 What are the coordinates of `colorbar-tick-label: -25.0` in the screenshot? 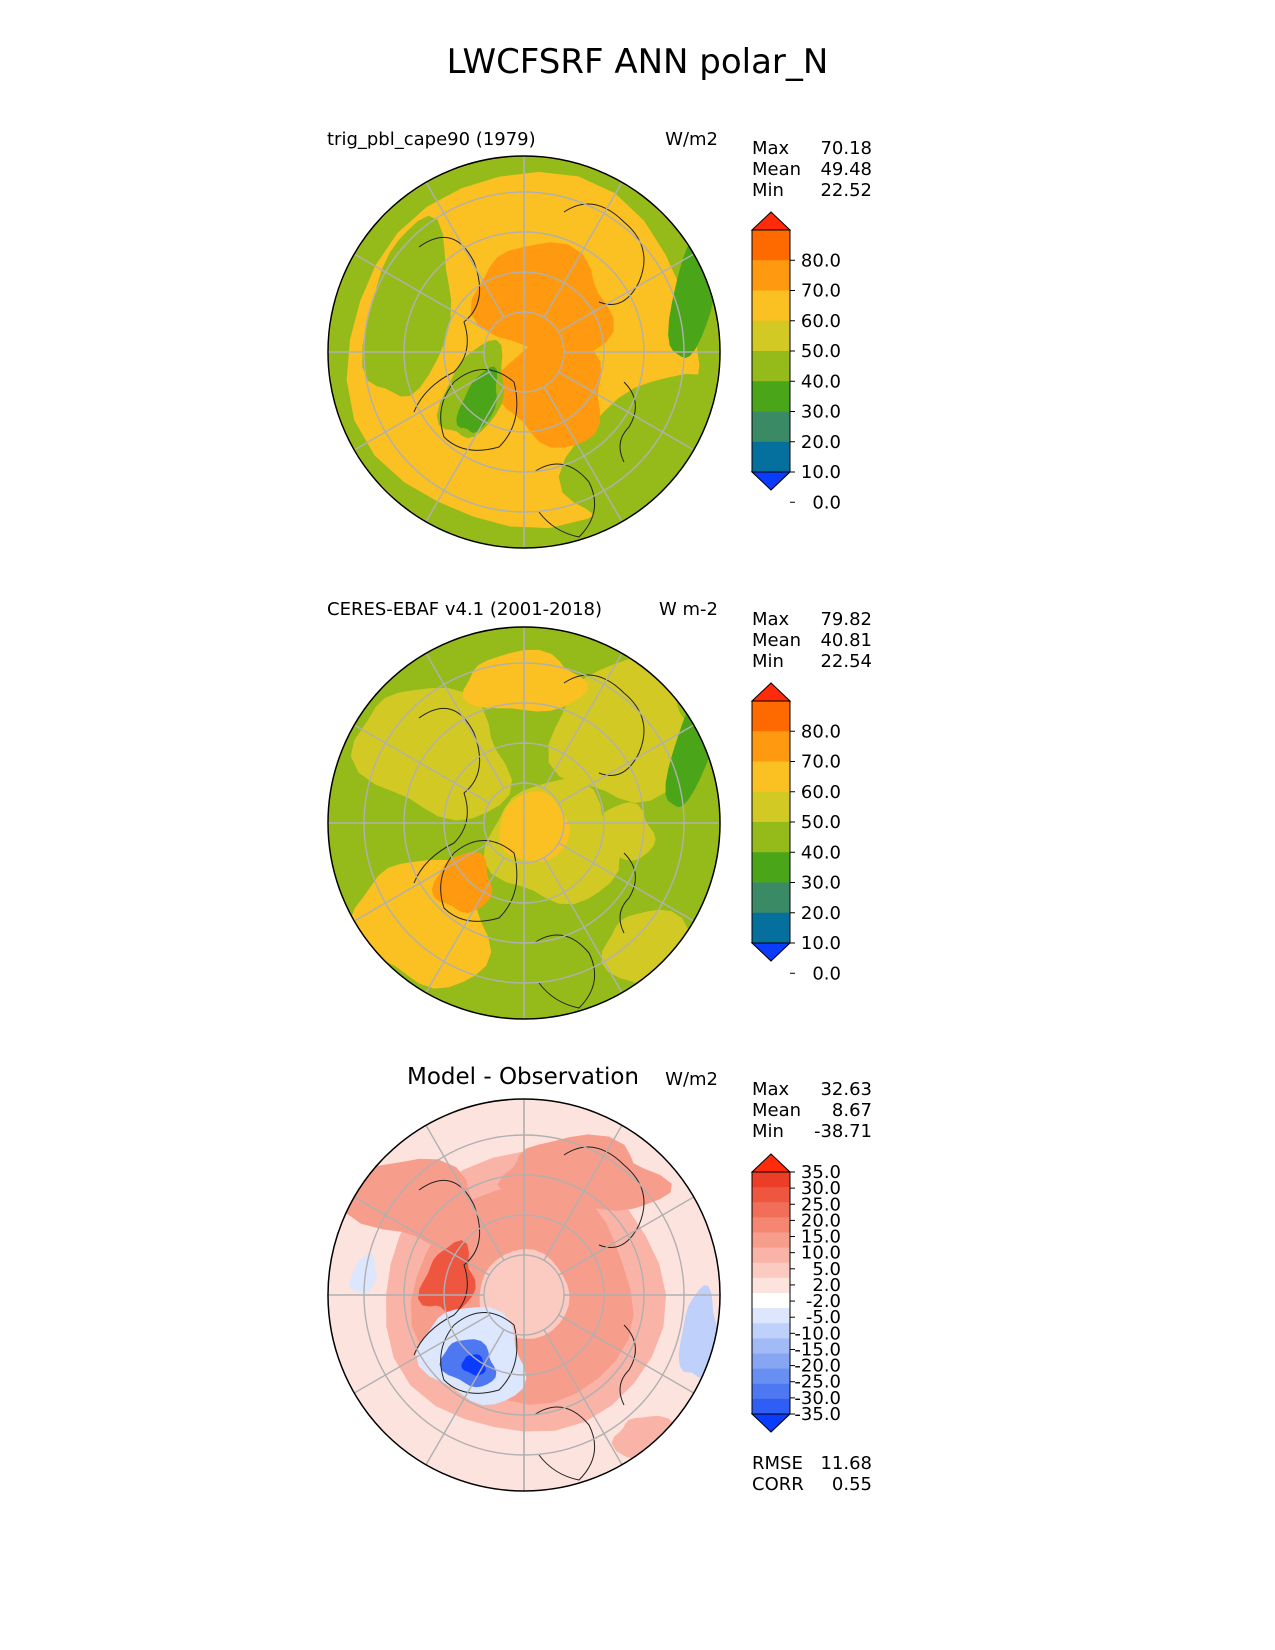 It's located at (817, 1382).